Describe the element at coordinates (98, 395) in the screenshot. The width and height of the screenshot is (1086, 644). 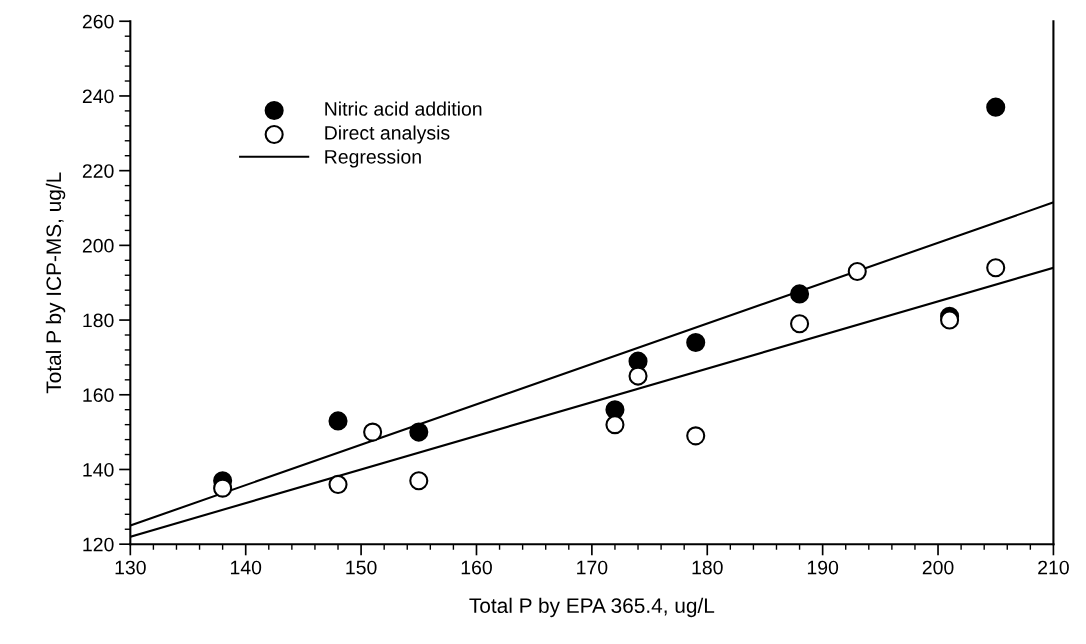
I see `y-tick-label: 160` at that location.